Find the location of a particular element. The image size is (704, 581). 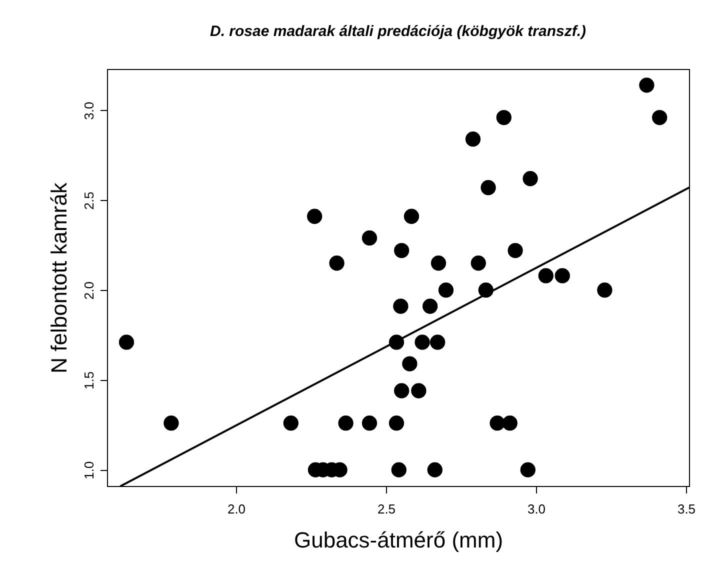

y-axis-title: N felbontott kamrák is located at coordinates (59, 278).